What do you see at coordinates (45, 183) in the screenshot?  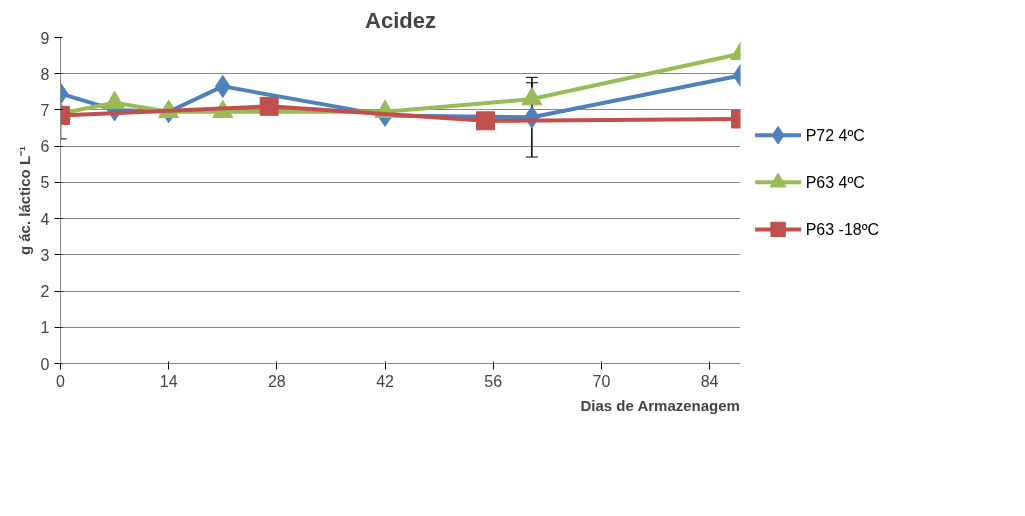 I see `y-tick-label: 5` at bounding box center [45, 183].